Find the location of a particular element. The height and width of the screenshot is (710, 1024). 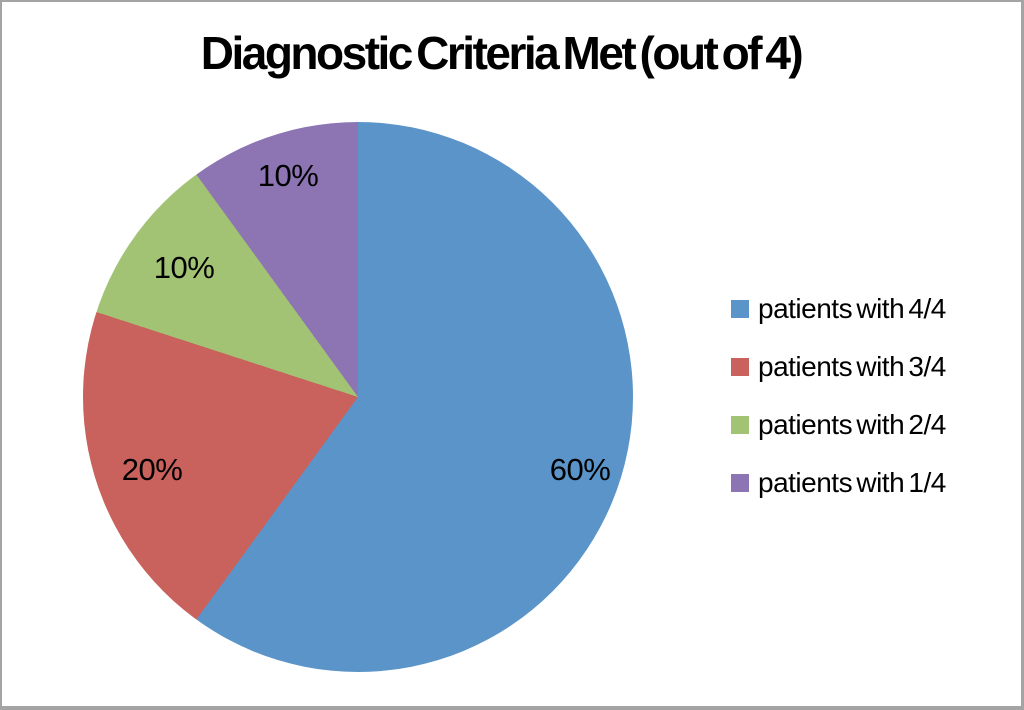

slice-label-20pct: 20% is located at coordinates (152, 469).